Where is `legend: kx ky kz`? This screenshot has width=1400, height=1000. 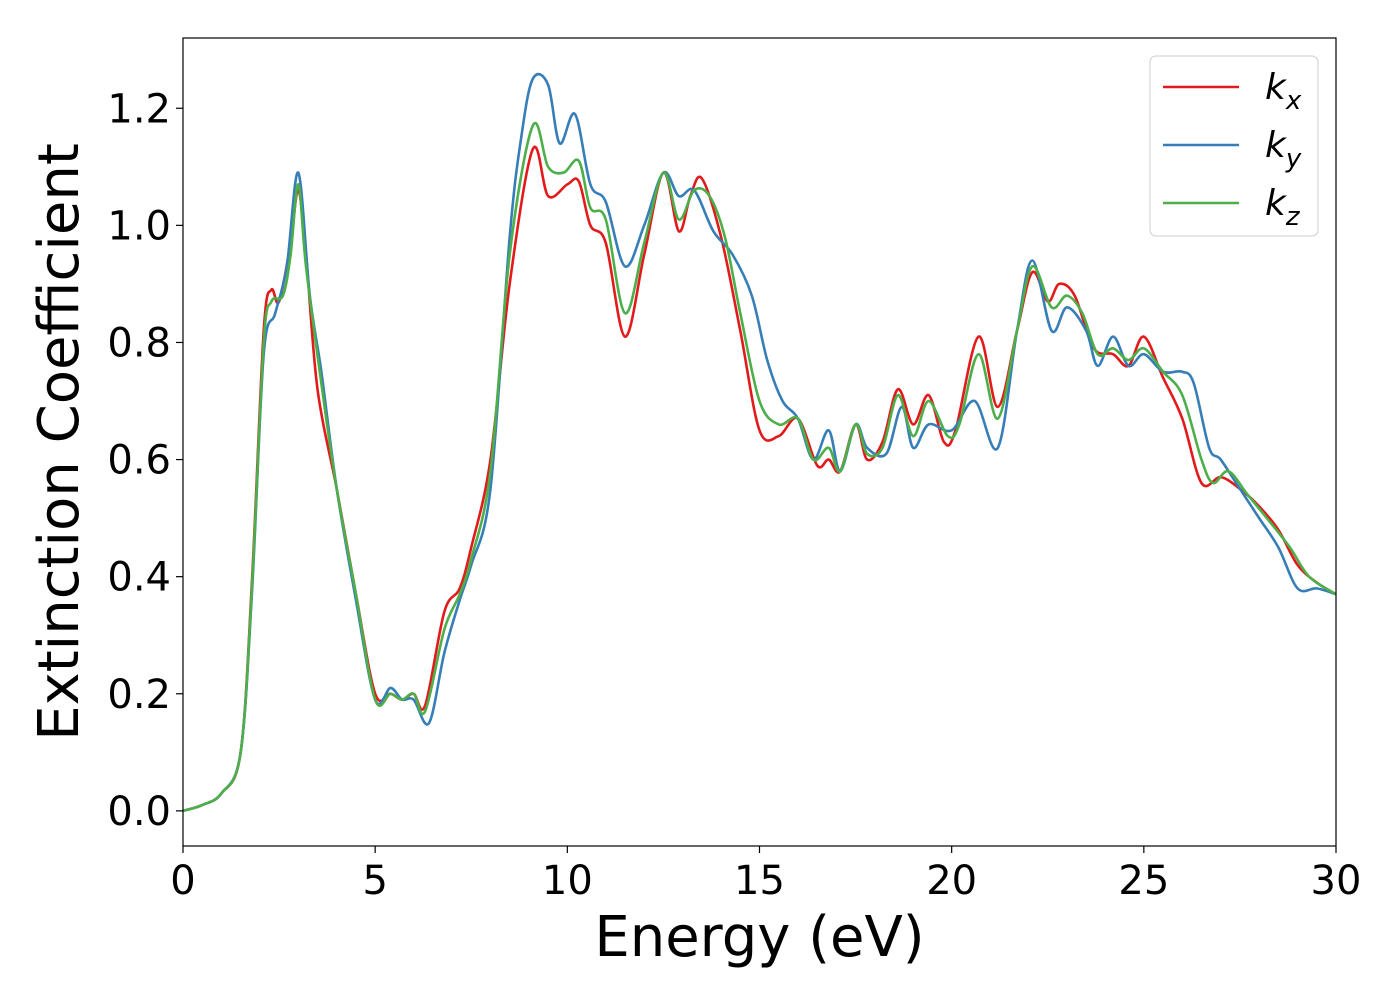 legend: kx ky kz is located at coordinates (1234, 146).